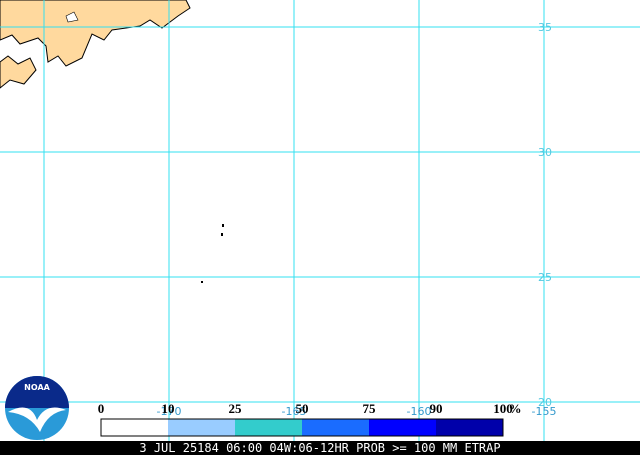 Image resolution: width=640 pixels, height=455 pixels. What do you see at coordinates (545, 277) in the screenshot?
I see `lat-label: 25` at bounding box center [545, 277].